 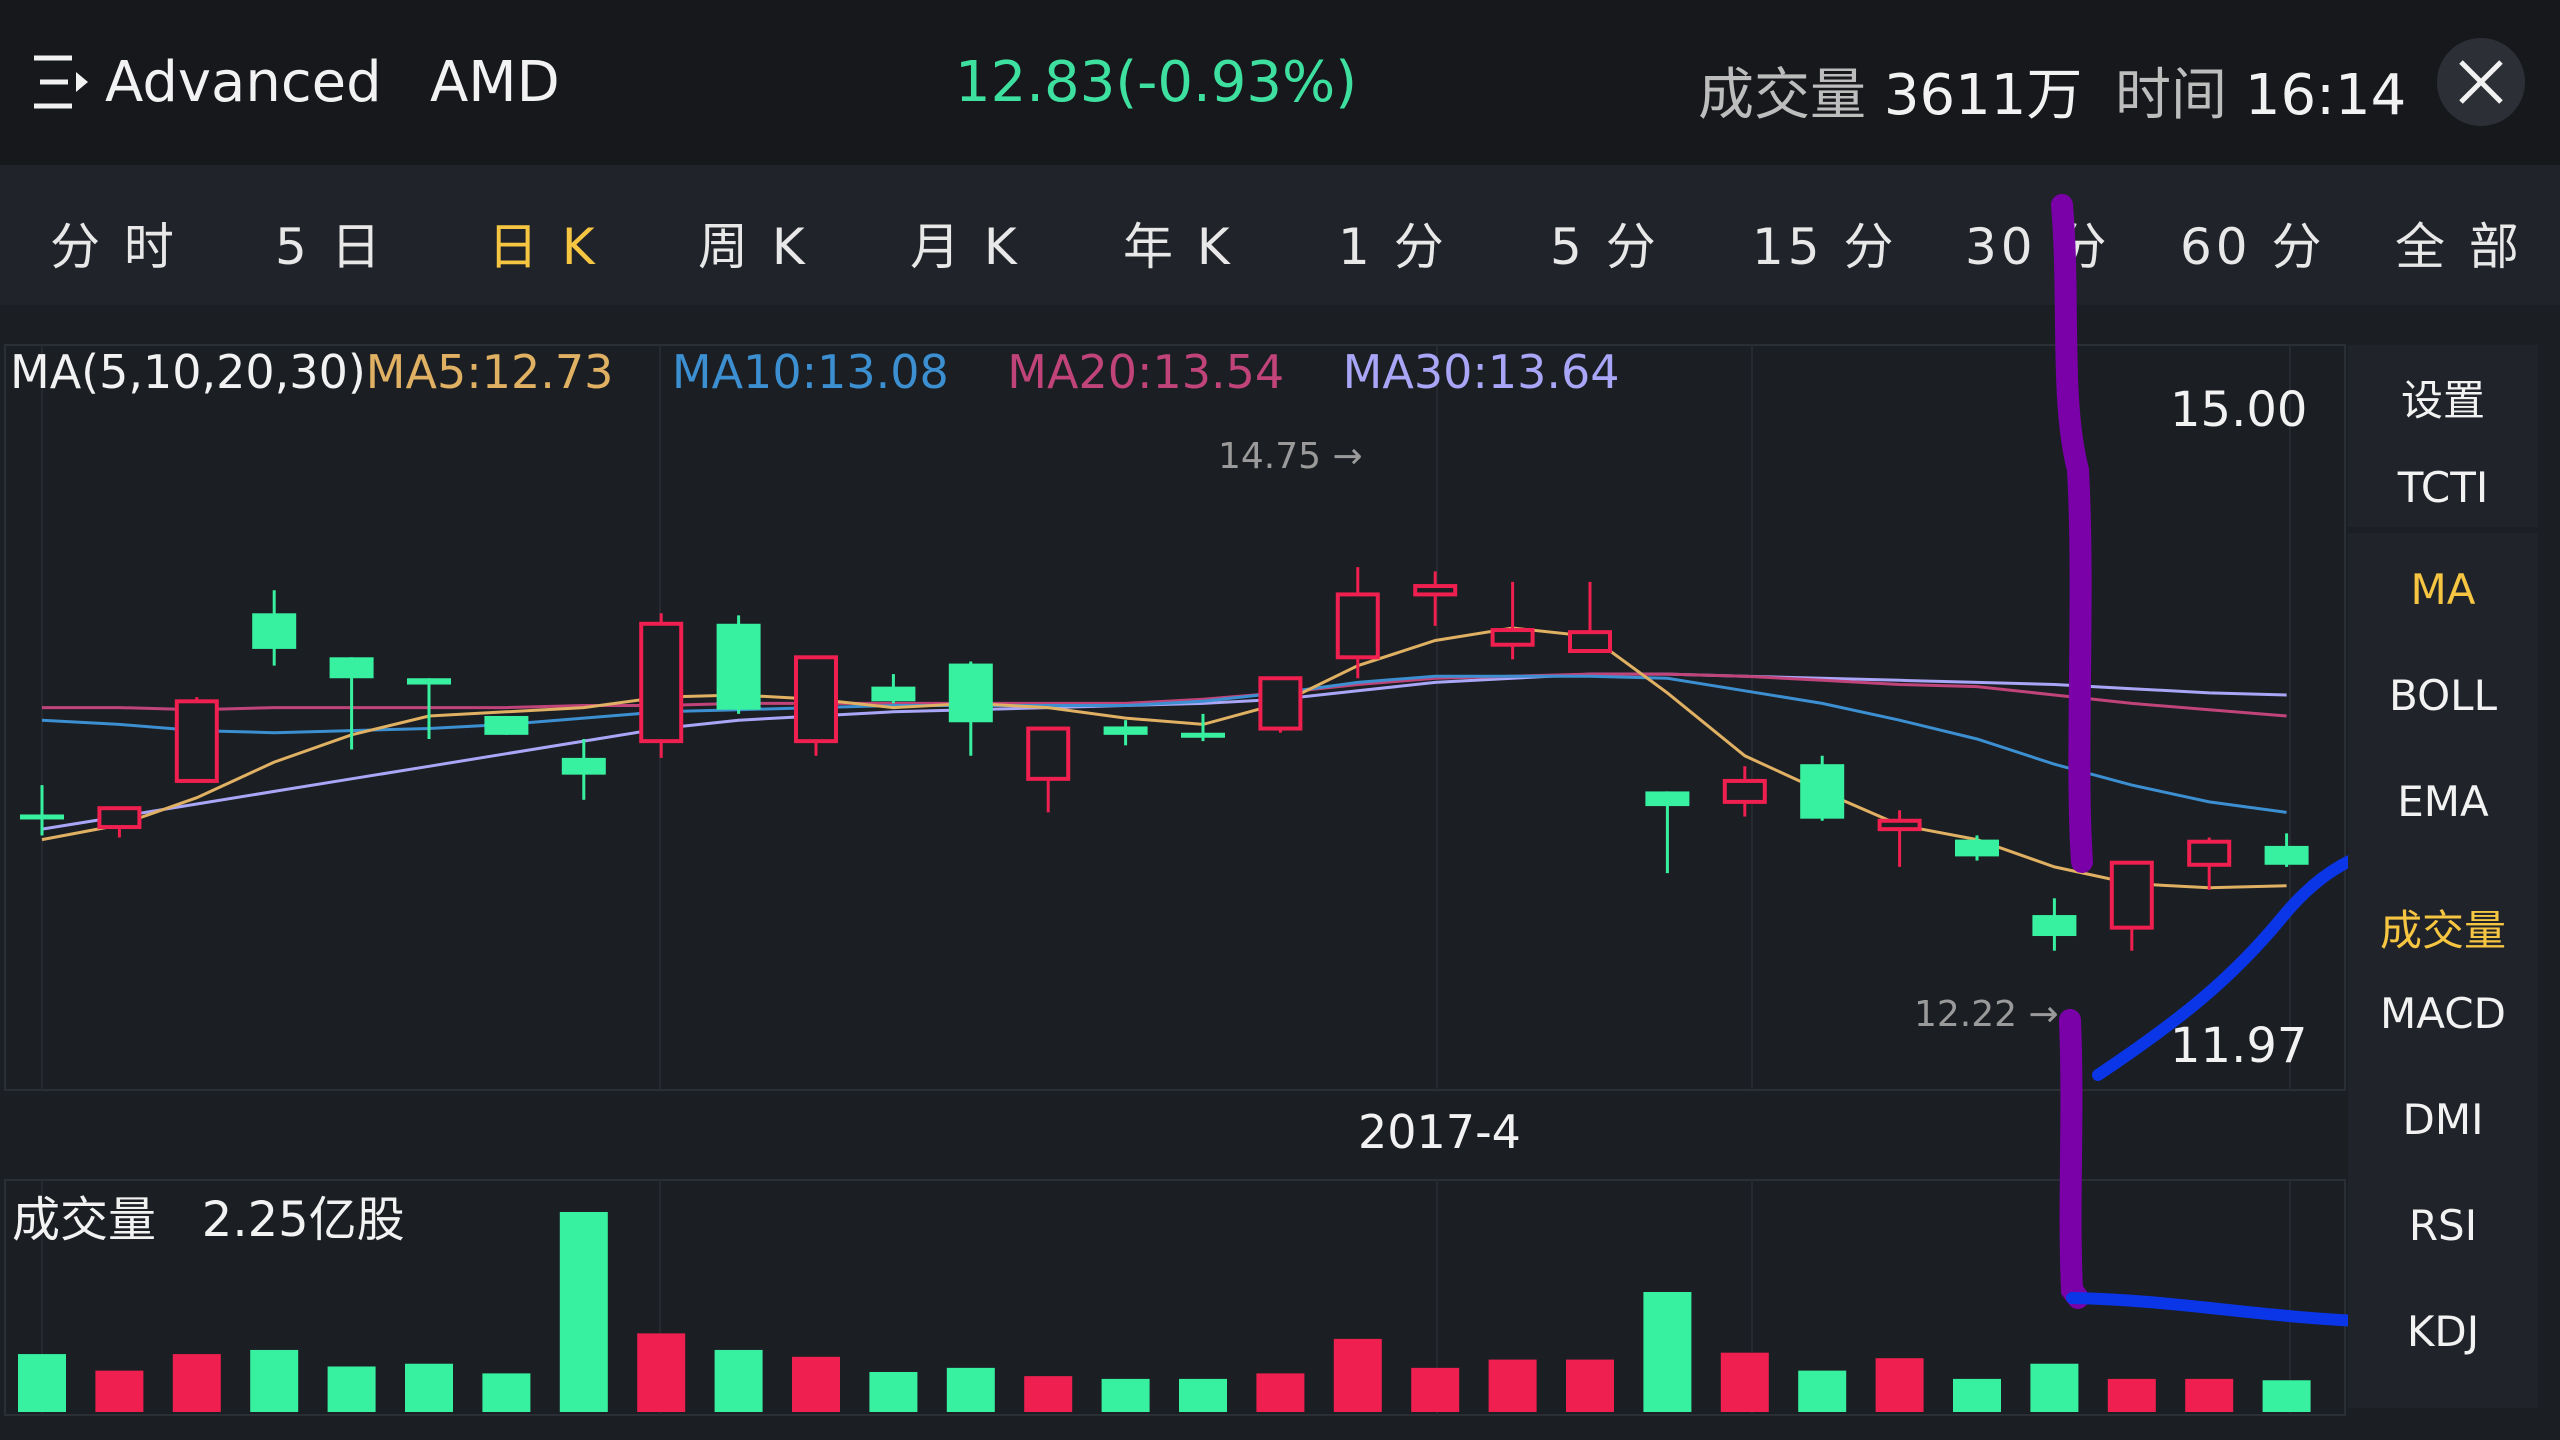 I want to click on ma20-line, so click(x=1164, y=695).